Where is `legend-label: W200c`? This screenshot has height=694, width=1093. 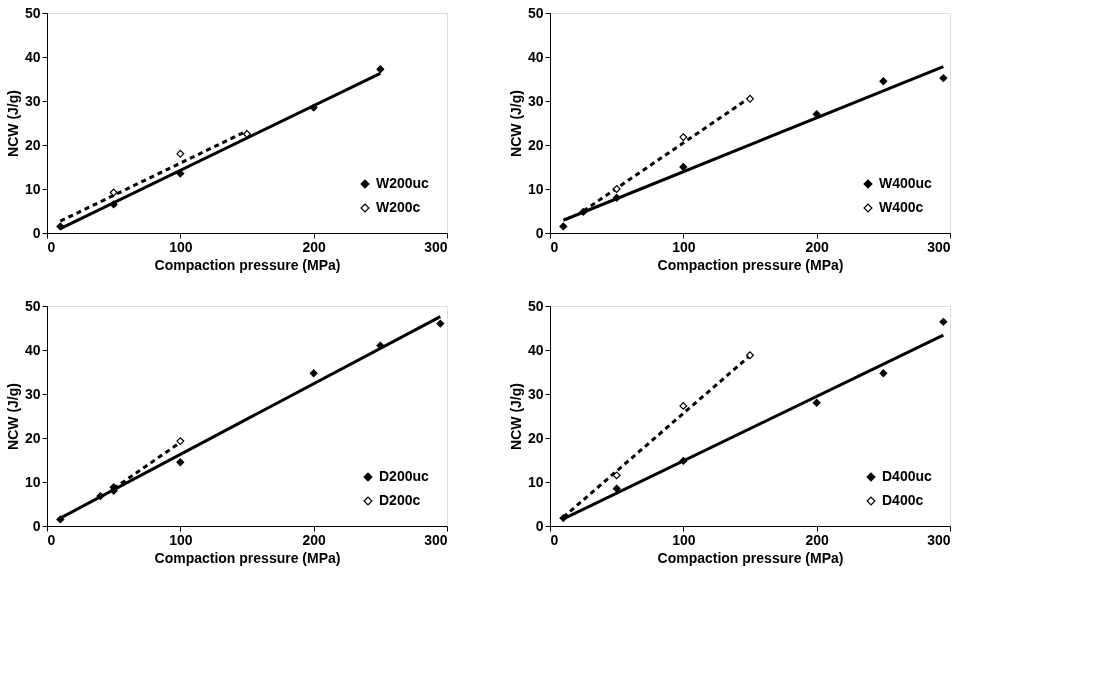 legend-label: W200c is located at coordinates (398, 207).